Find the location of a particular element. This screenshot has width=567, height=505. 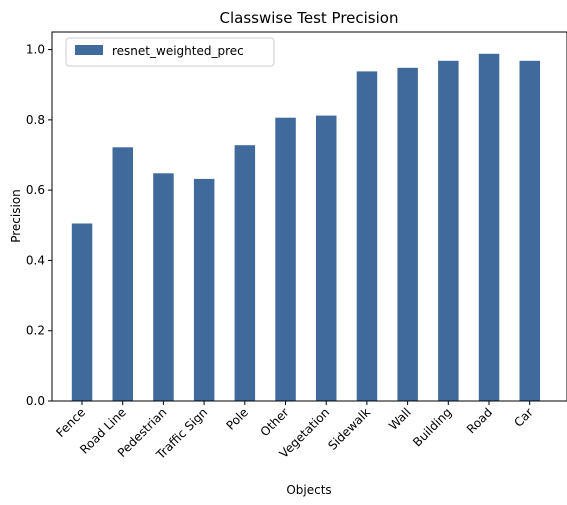

bar-wall is located at coordinates (407, 234).